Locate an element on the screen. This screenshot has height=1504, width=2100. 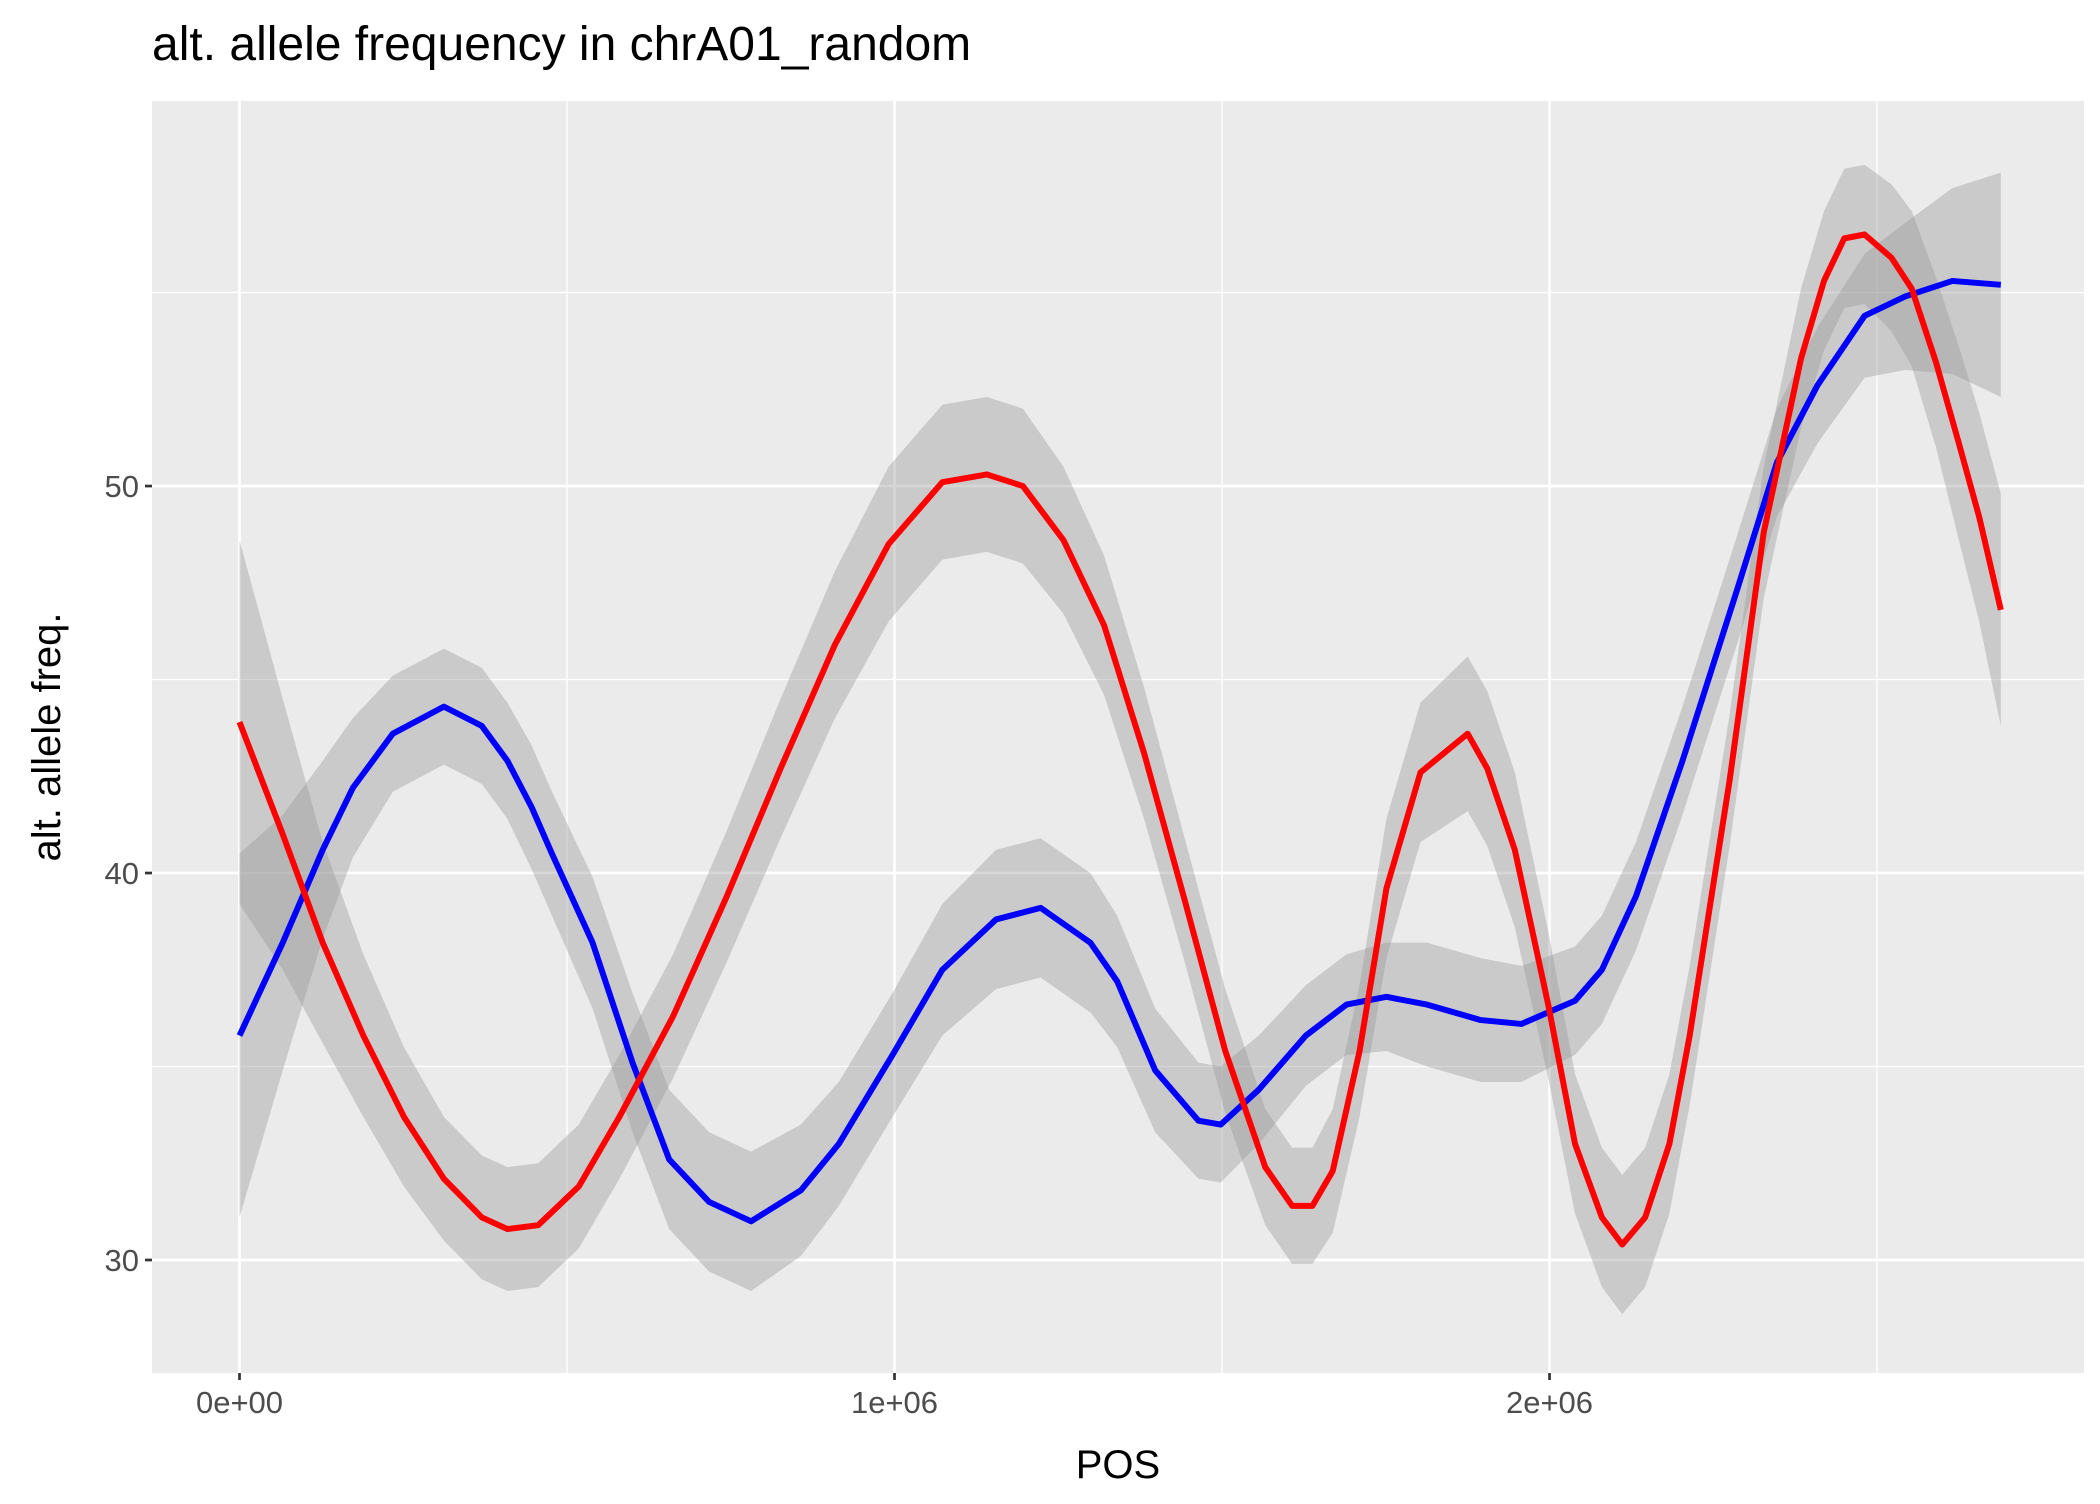
y-axis-label: alt. allele freq. is located at coordinates (47, 736).